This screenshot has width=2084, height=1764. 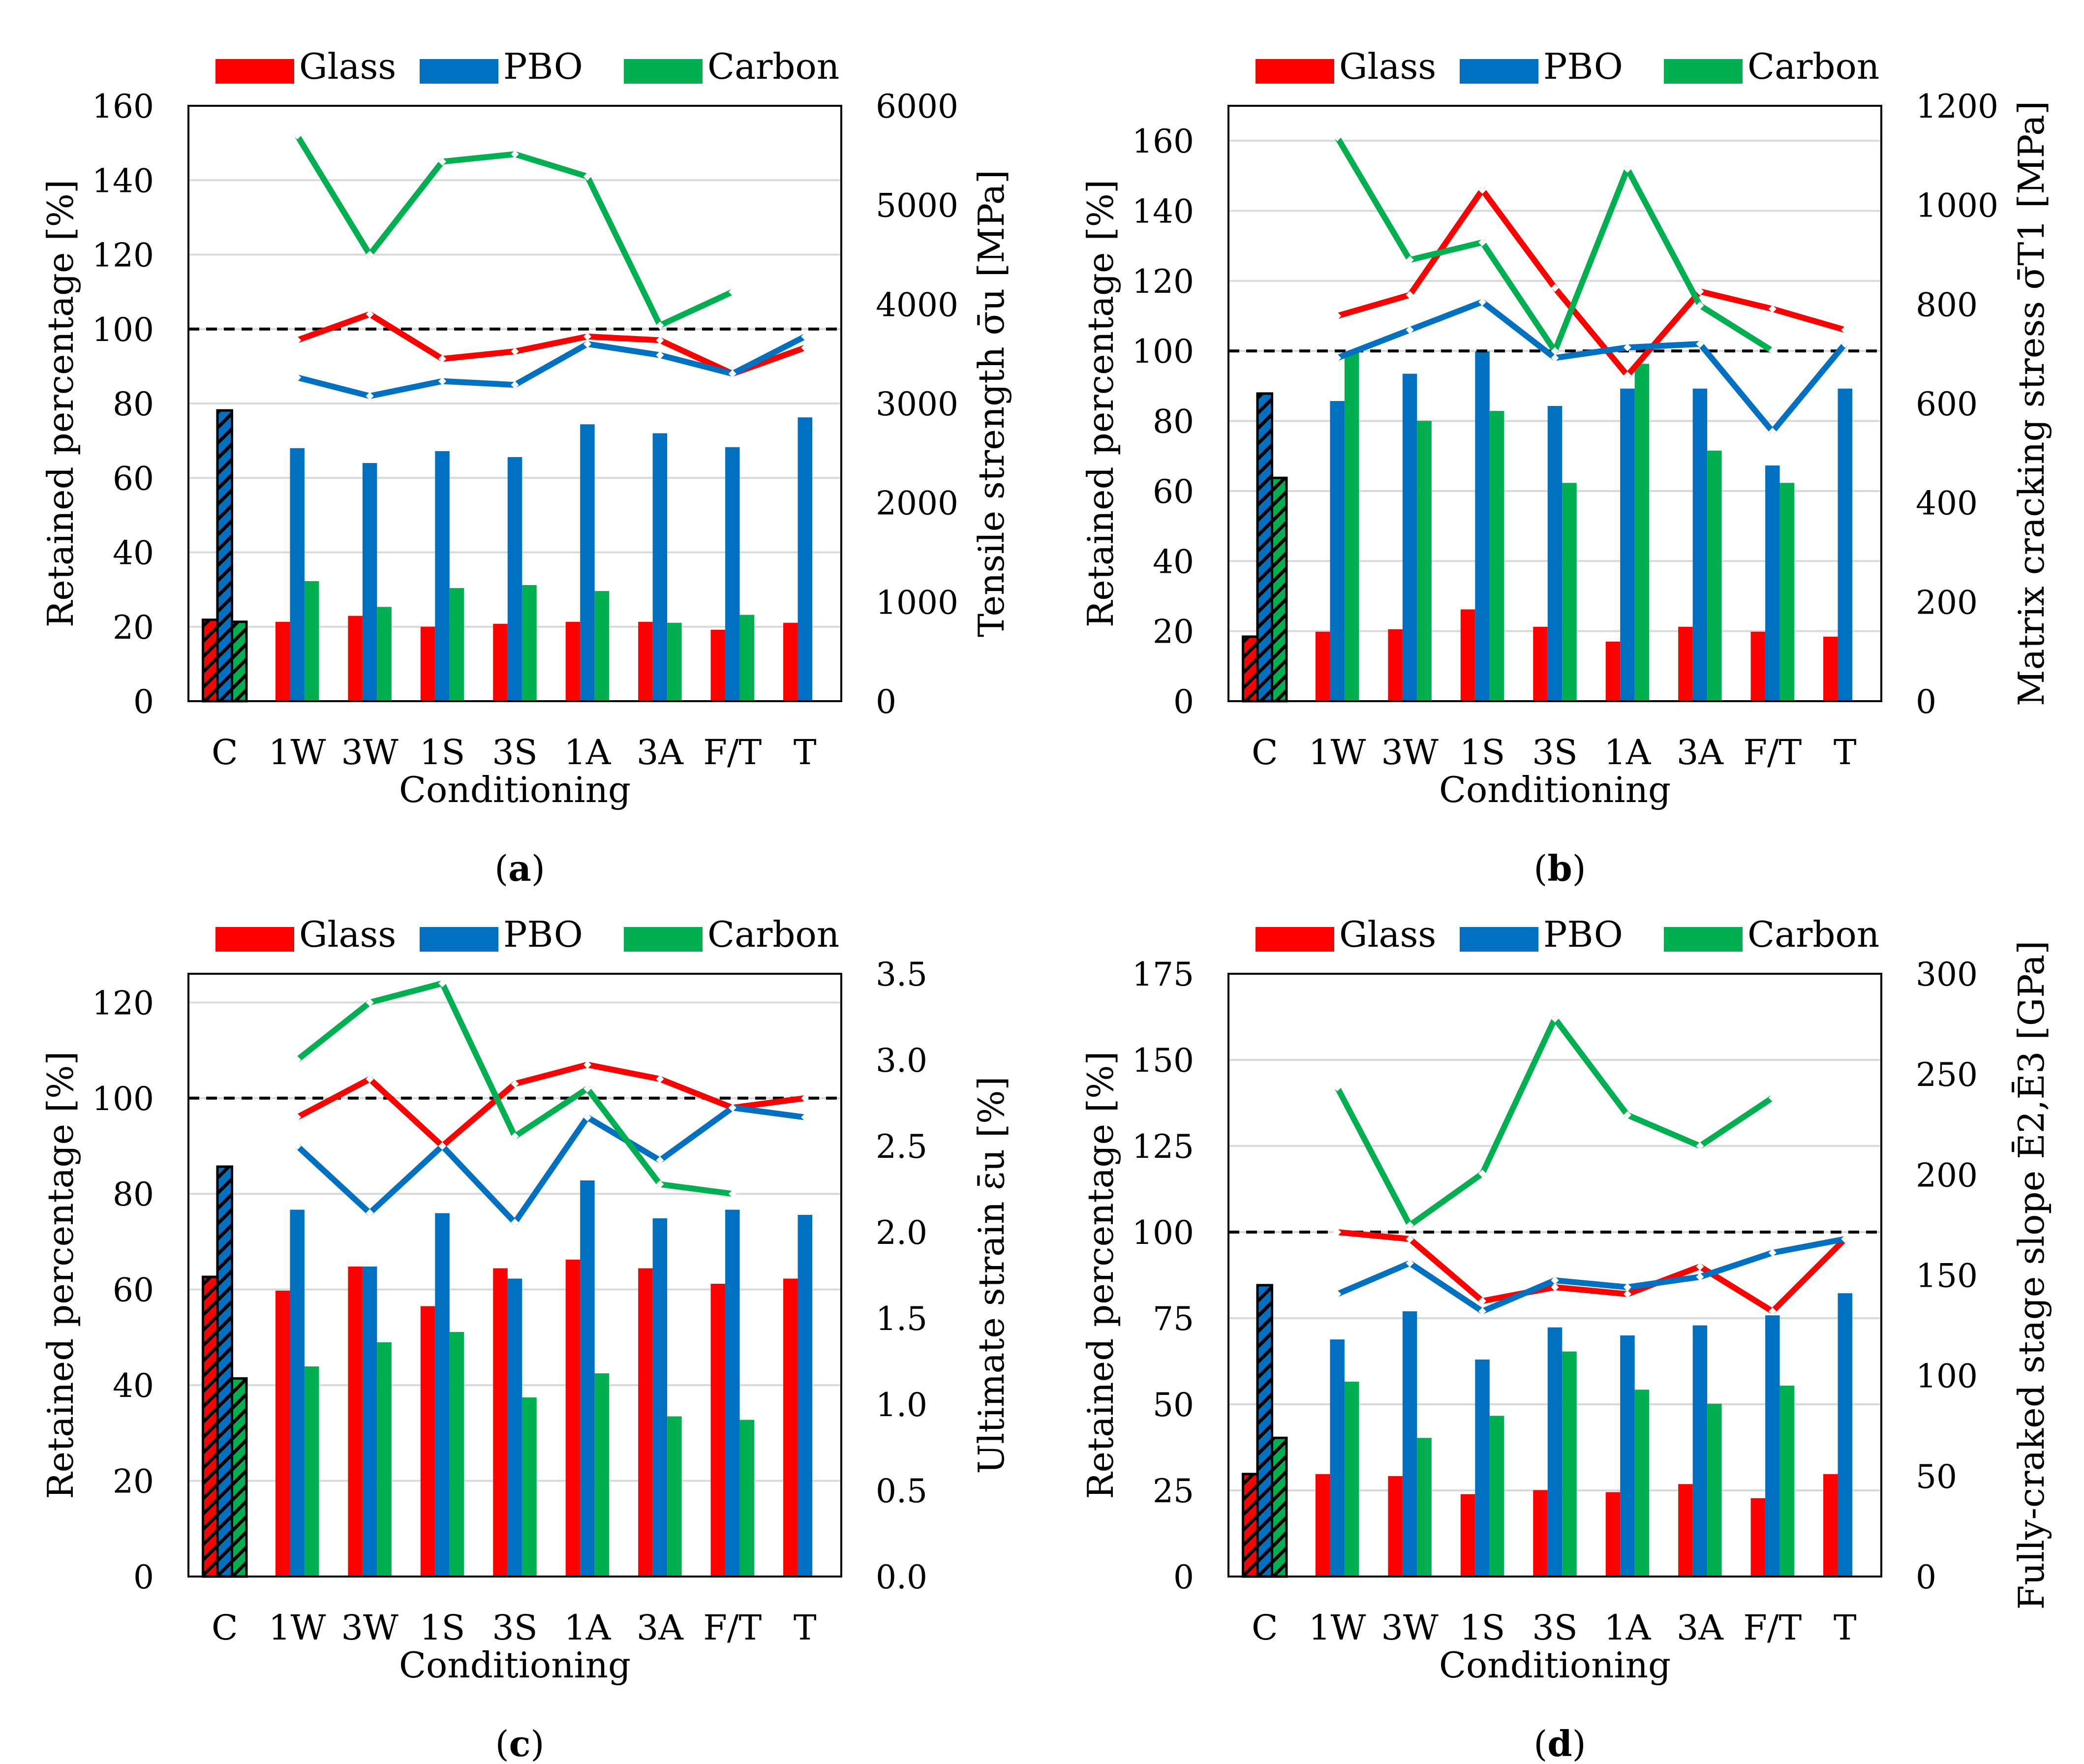 What do you see at coordinates (1322, 1526) in the screenshot?
I see `bar-glass-1W` at bounding box center [1322, 1526].